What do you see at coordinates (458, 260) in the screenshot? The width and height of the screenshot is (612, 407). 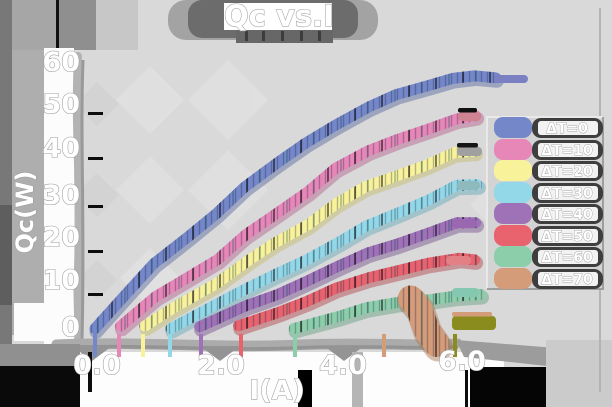 I see `series-tail-ΔT=50` at bounding box center [458, 260].